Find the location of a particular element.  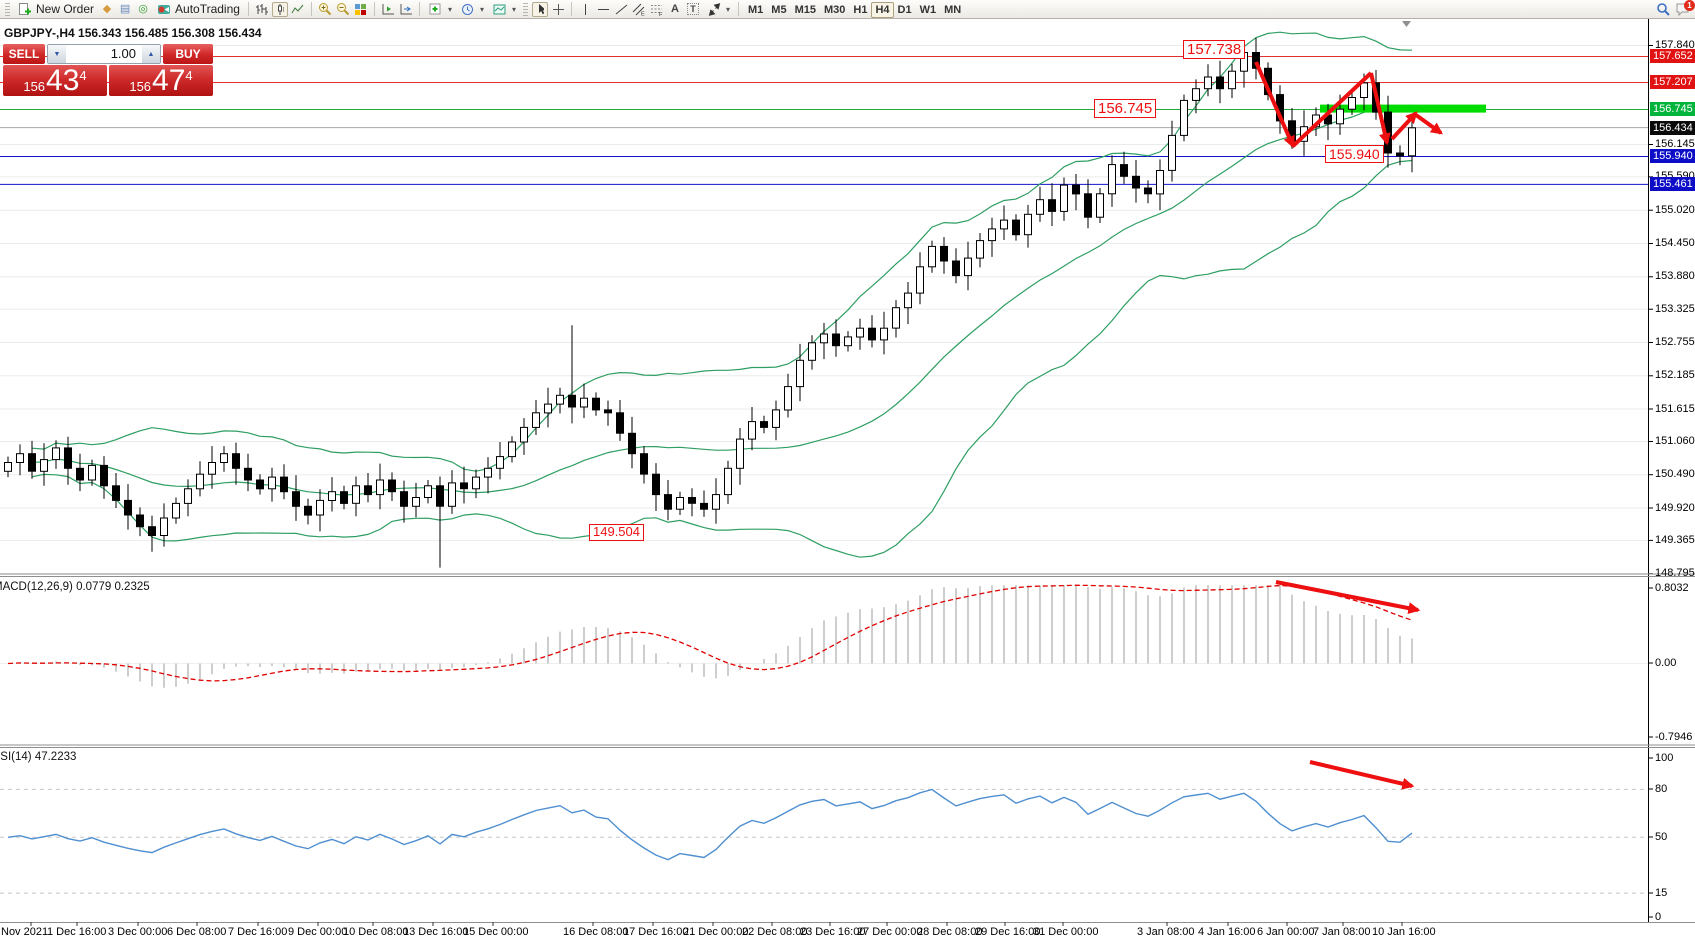

new-order-icon is located at coordinates (25, 9).